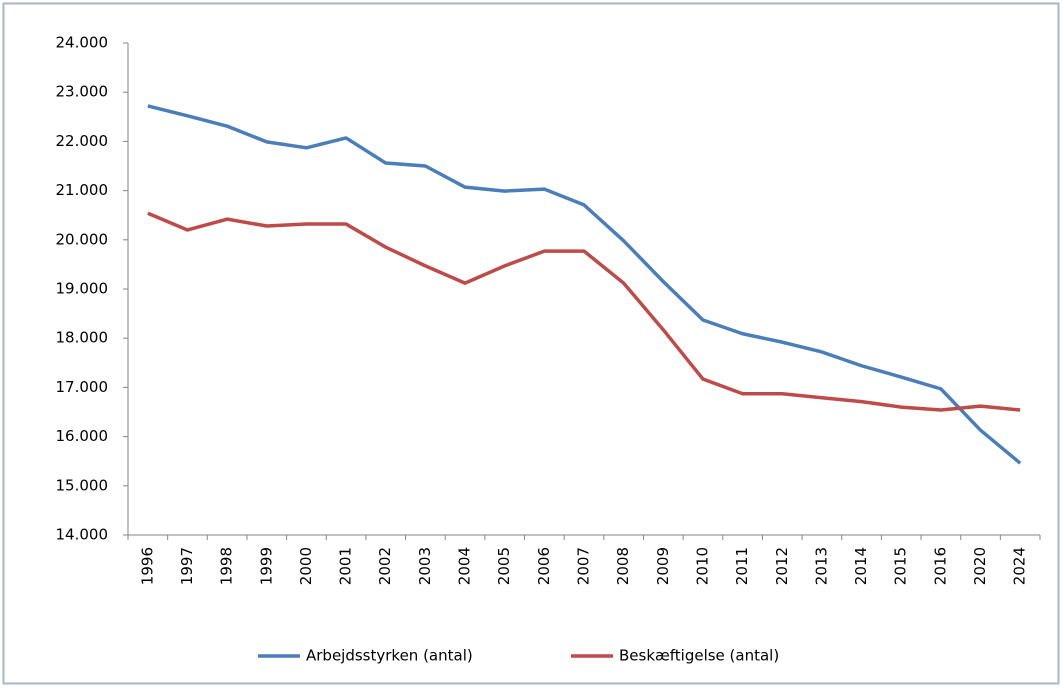 The height and width of the screenshot is (688, 1063). What do you see at coordinates (663, 566) in the screenshot?
I see `x-tick-label: 2009` at bounding box center [663, 566].